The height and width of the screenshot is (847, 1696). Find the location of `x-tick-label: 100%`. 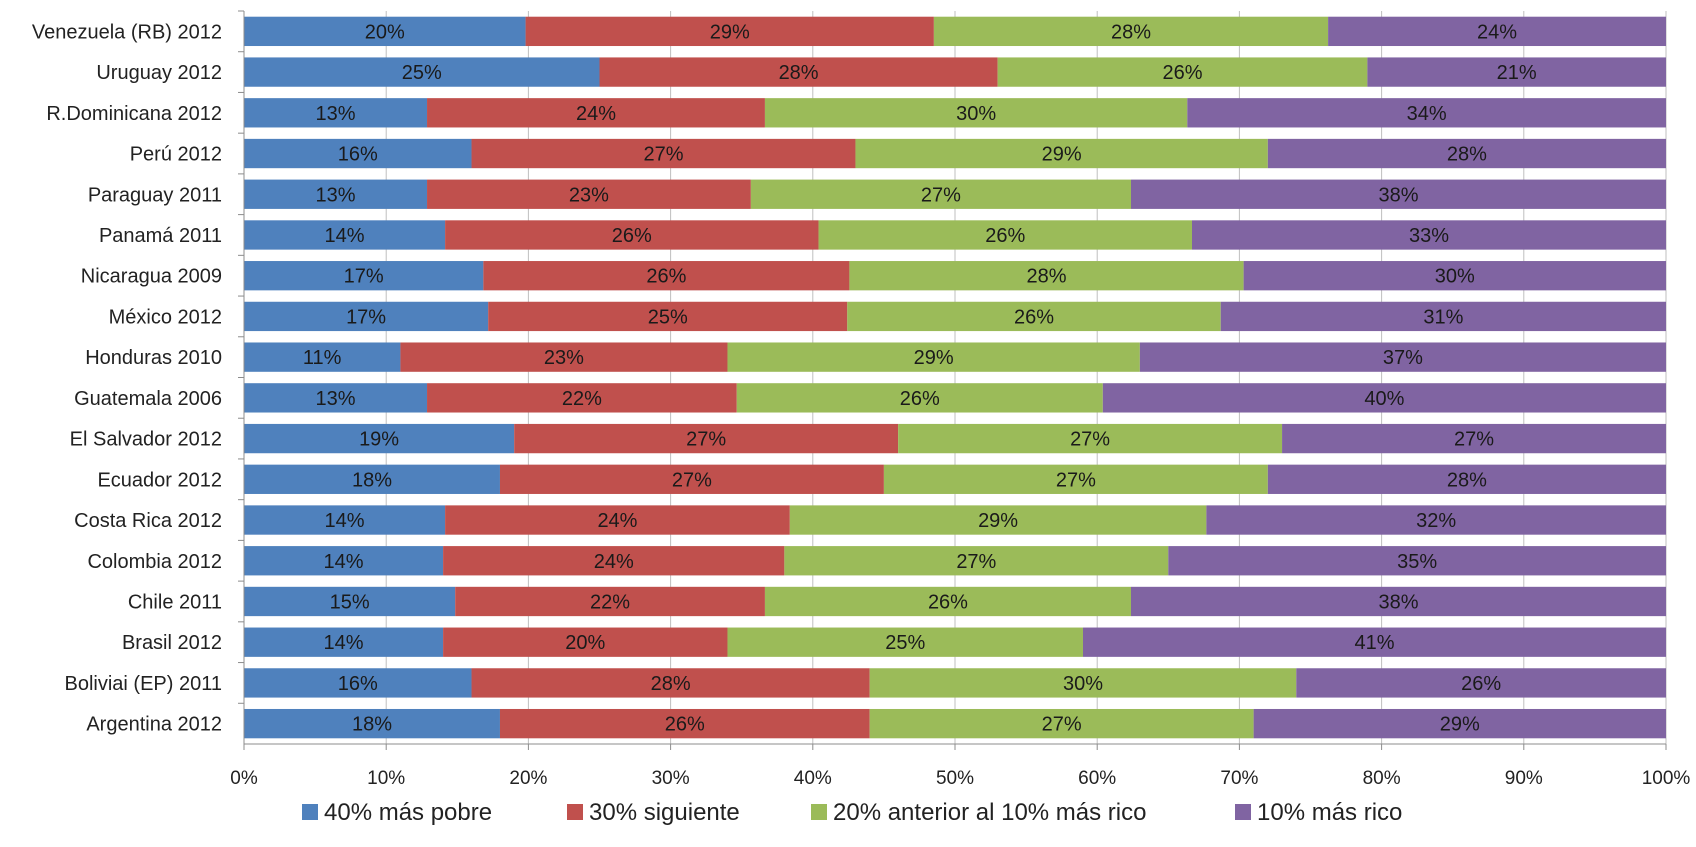

x-tick-label: 100% is located at coordinates (1666, 778).